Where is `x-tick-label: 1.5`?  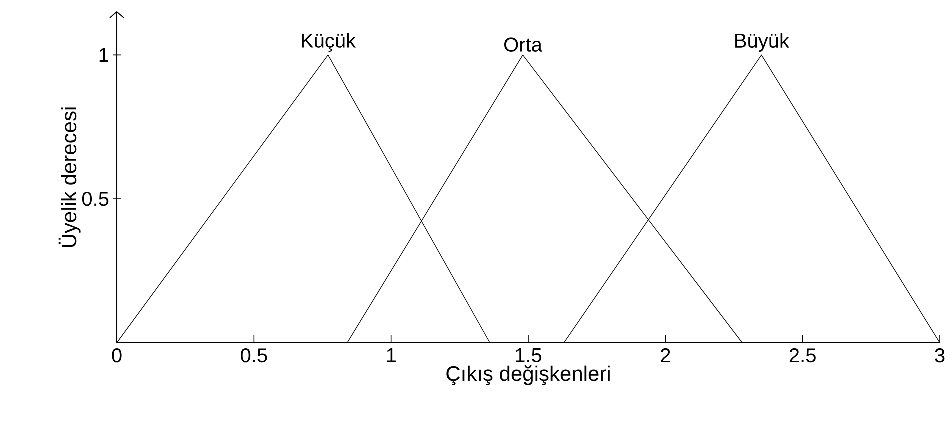
x-tick-label: 1.5 is located at coordinates (529, 355).